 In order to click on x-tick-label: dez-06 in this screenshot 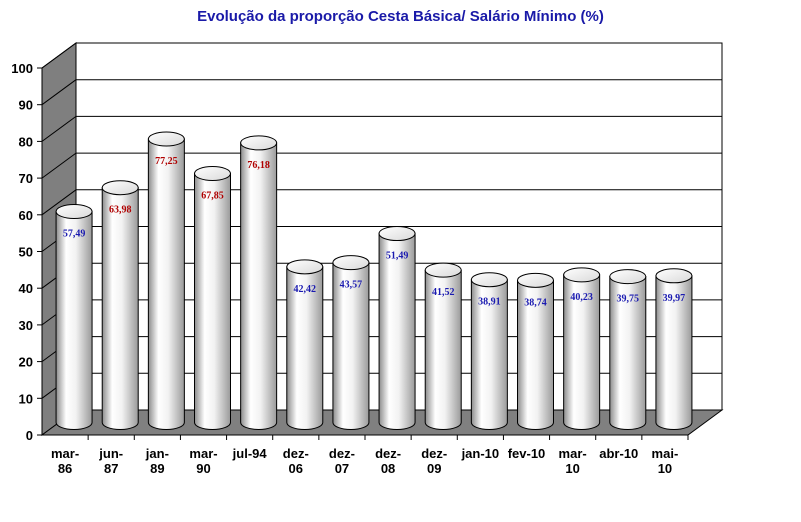, I will do `click(296, 461)`.